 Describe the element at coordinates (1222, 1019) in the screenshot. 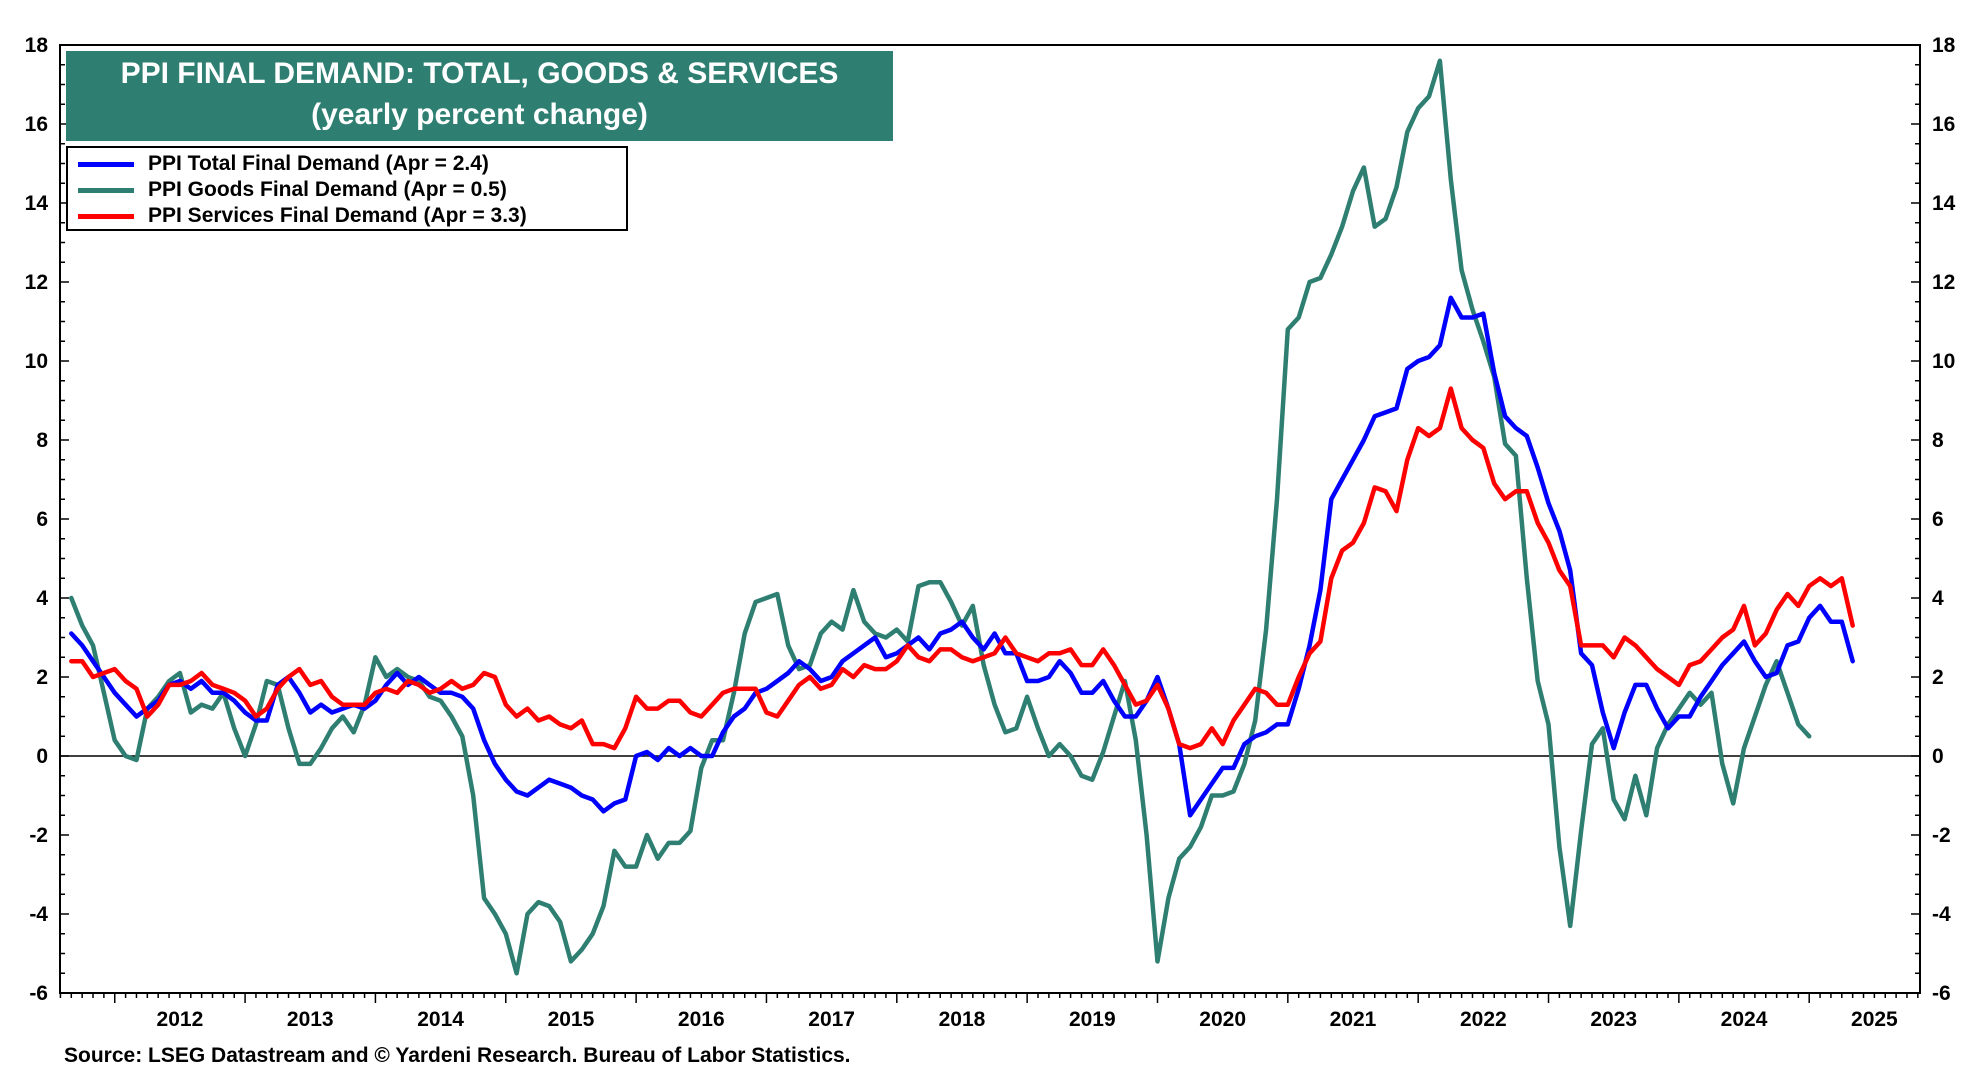

I see `x-tick-label: 2020` at that location.